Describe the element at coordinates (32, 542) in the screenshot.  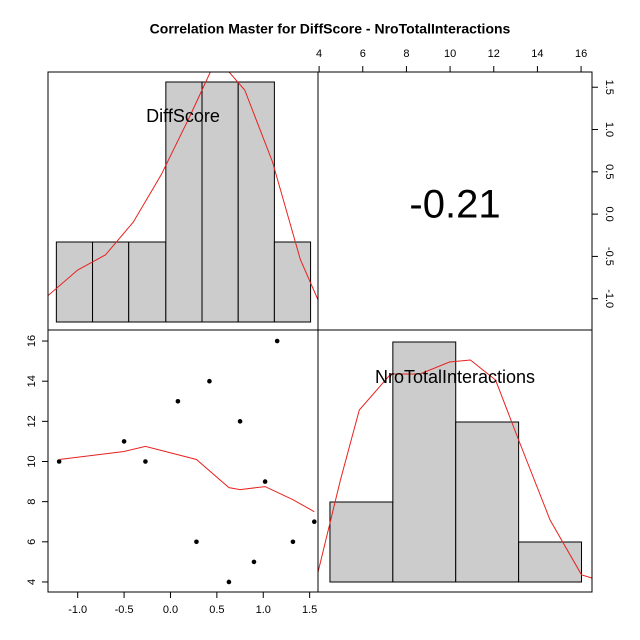
I see `y-tick-label: 6` at that location.